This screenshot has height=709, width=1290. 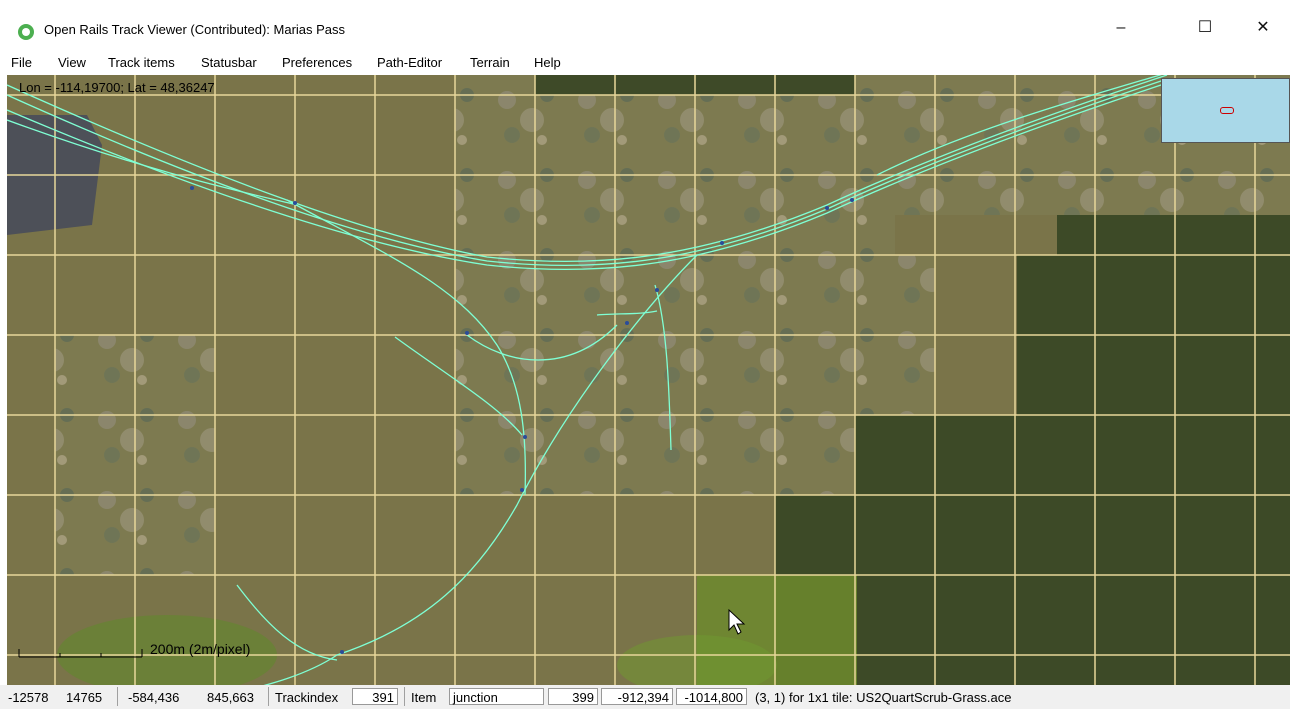 I want to click on trackindex-value: 391, so click(x=375, y=696).